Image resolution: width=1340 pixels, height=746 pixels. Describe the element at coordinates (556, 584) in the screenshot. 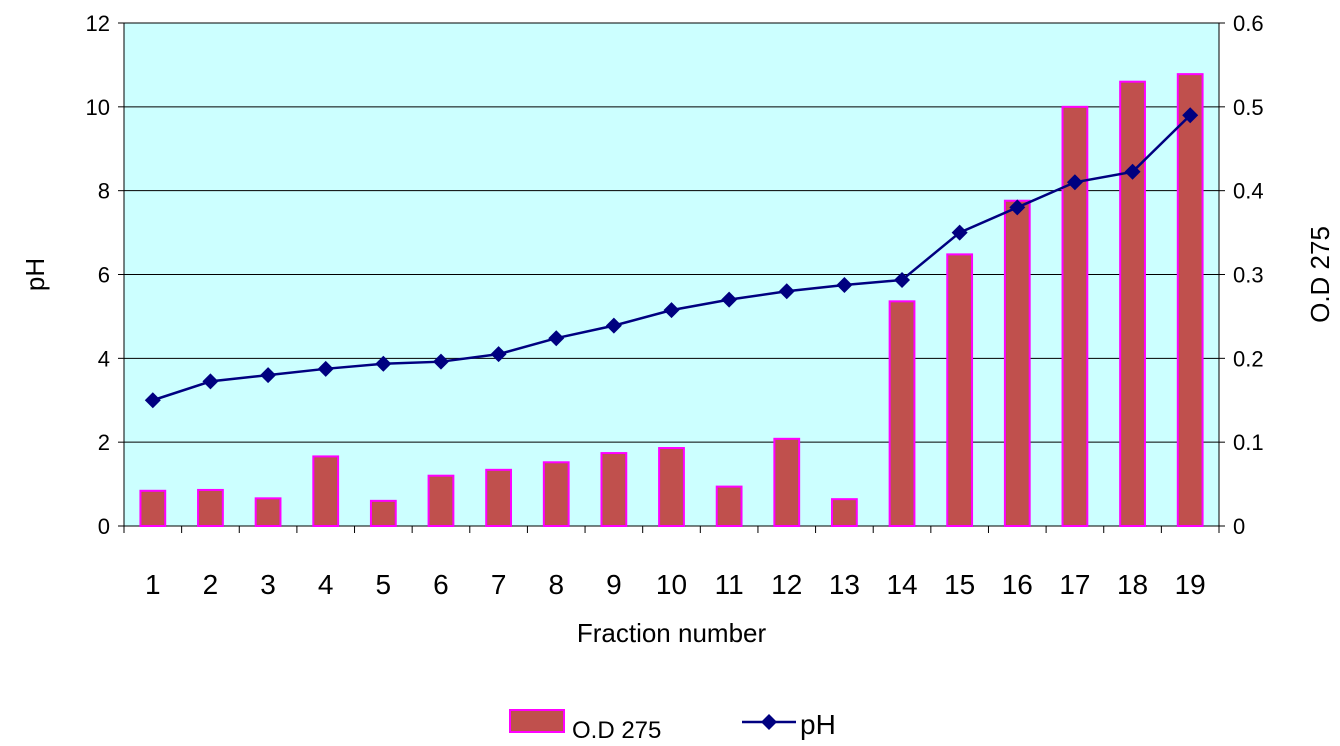

I see `x-tick-label: 8` at that location.